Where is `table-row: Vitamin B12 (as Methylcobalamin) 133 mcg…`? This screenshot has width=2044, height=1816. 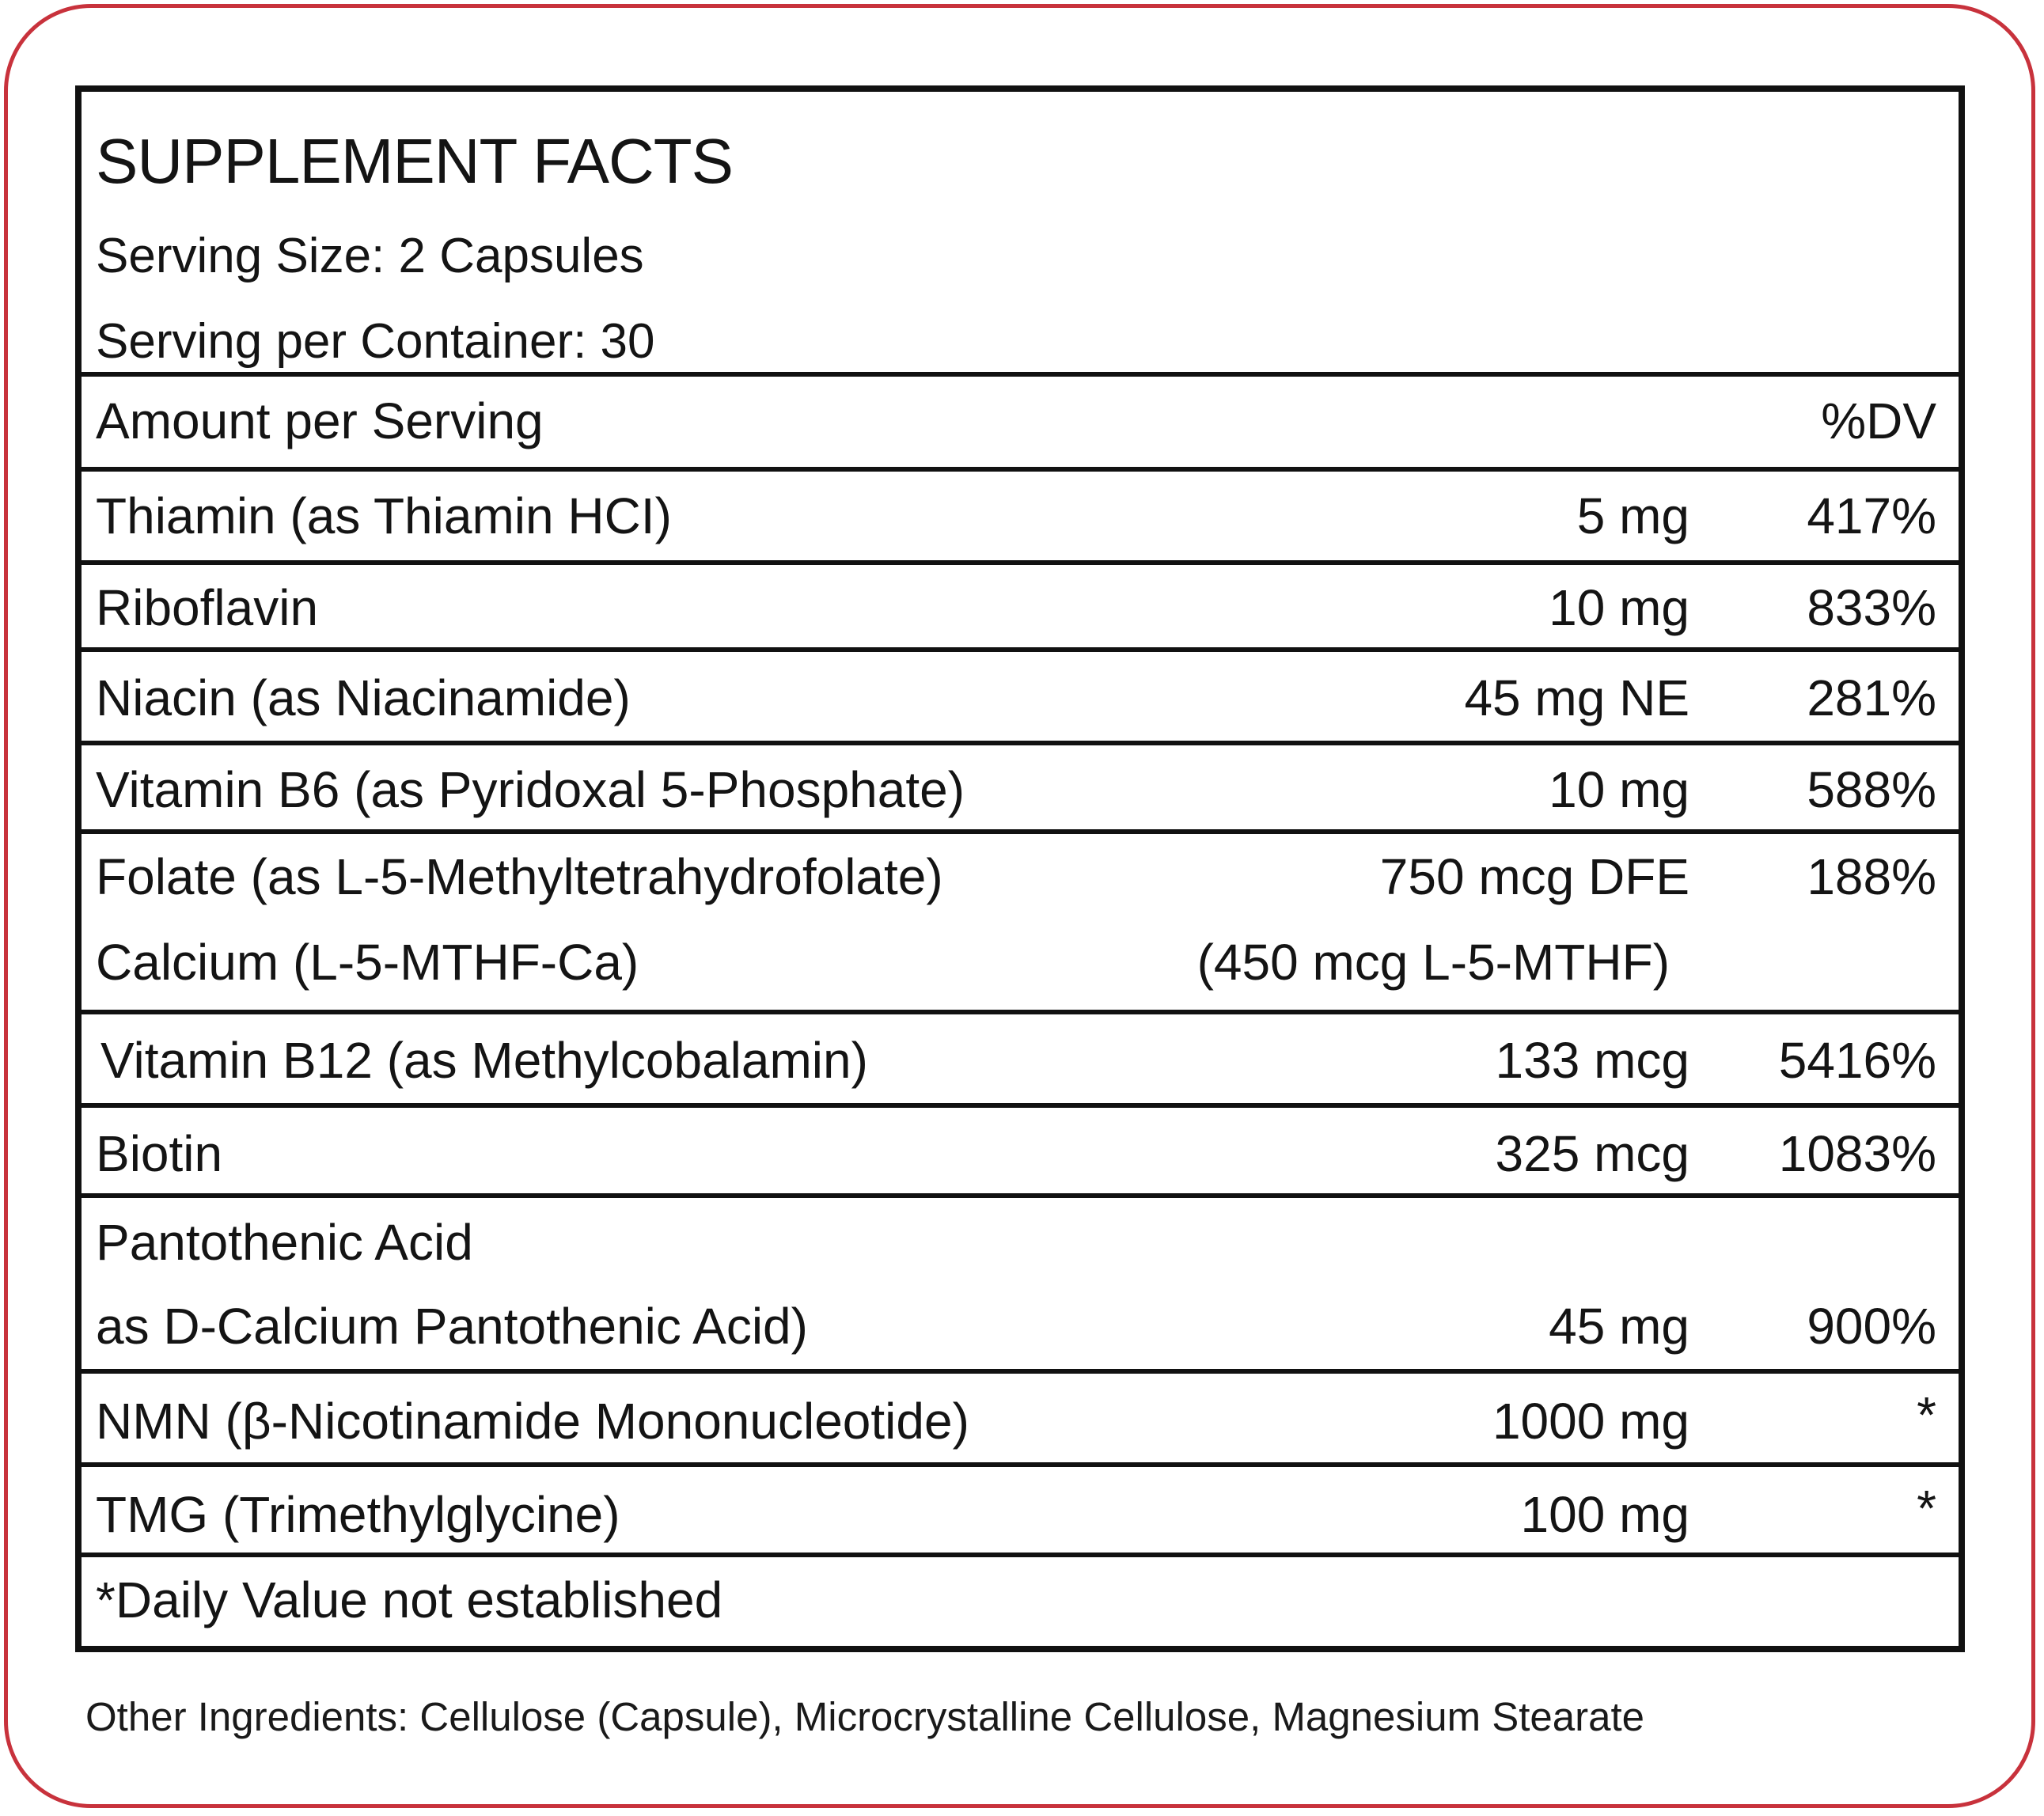 table-row: Vitamin B12 (as Methylcobalamin) 133 mcg… is located at coordinates (1020, 1061).